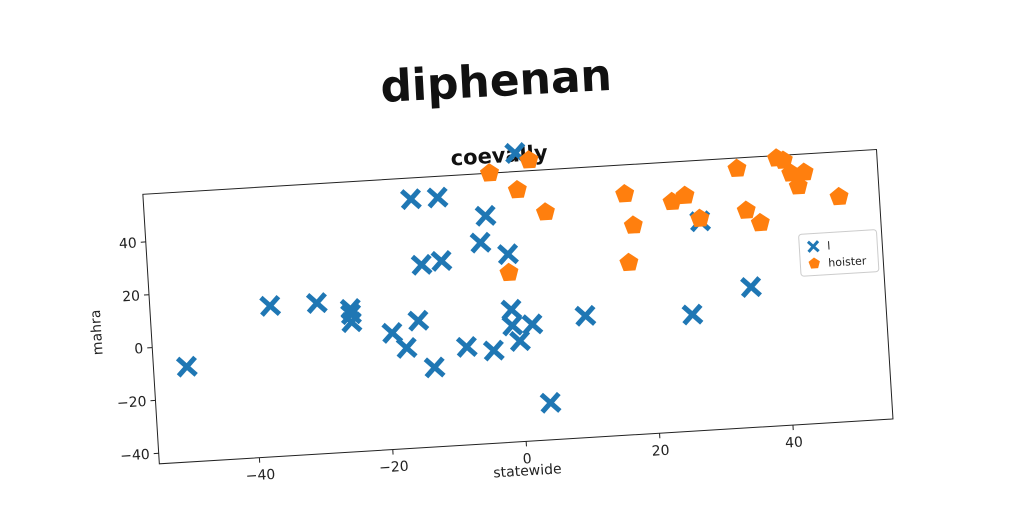  Describe the element at coordinates (394, 468) in the screenshot. I see `x-tick-label: −20` at that location.